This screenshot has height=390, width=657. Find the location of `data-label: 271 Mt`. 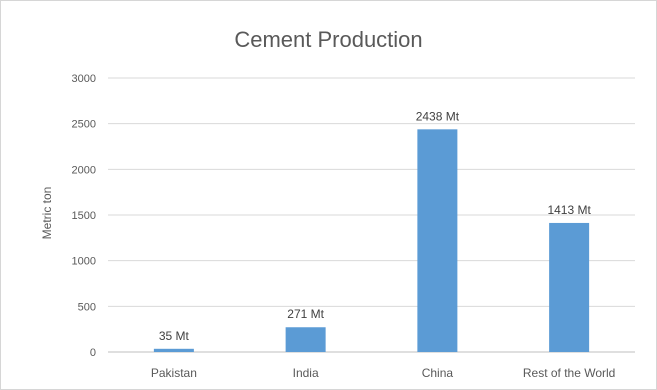

data-label: 271 Mt is located at coordinates (305, 314).